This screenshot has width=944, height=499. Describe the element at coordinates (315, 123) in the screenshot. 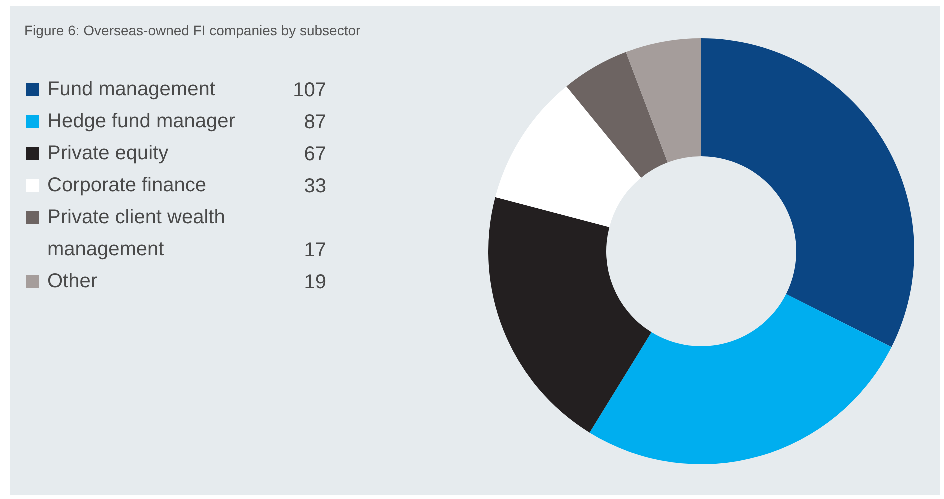

I see `data-label: 87` at that location.